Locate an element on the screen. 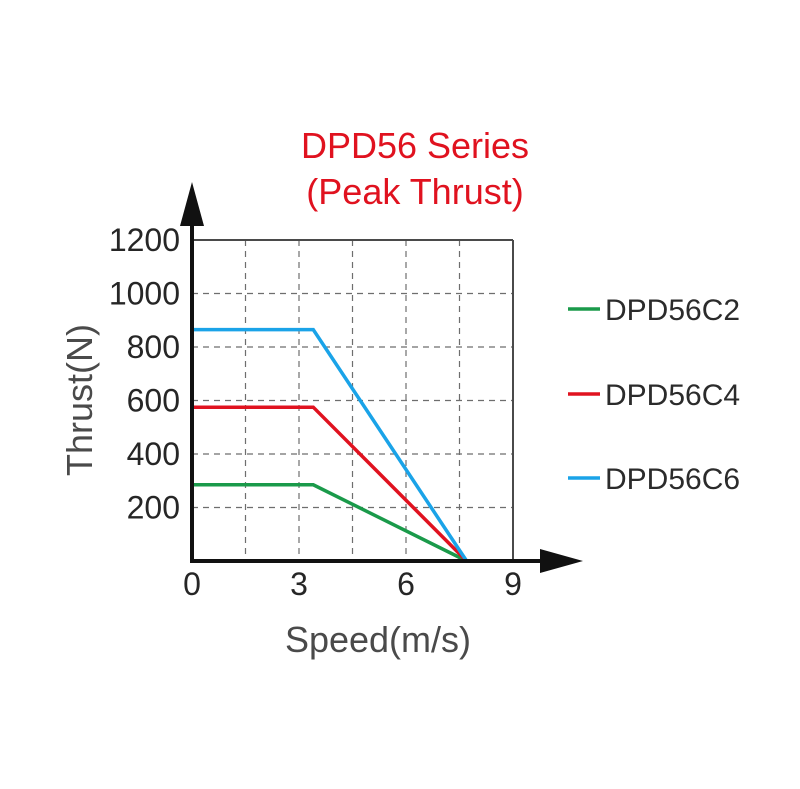 This screenshot has width=800, height=789. y-axis-arrow is located at coordinates (192, 204).